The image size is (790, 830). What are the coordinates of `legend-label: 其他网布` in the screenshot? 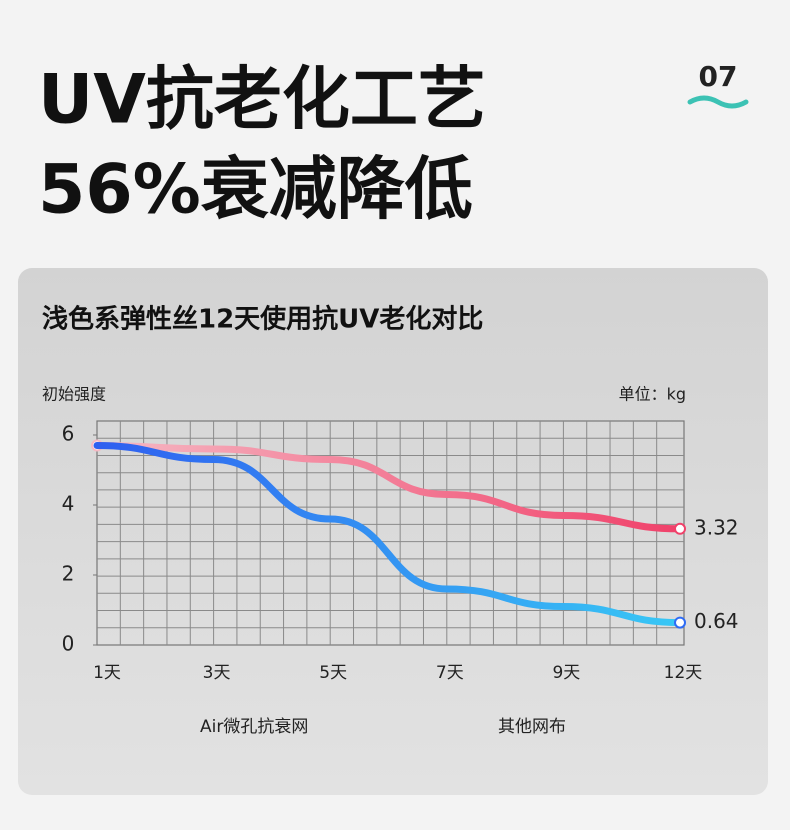 It's located at (532, 727).